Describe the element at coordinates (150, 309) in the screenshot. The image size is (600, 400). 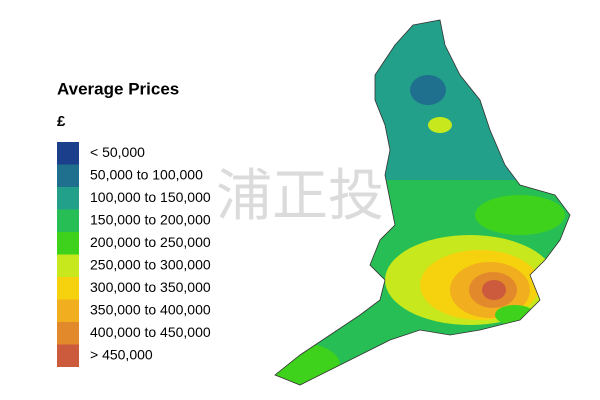
I see `legend-label: 350,000 to 400,000` at that location.